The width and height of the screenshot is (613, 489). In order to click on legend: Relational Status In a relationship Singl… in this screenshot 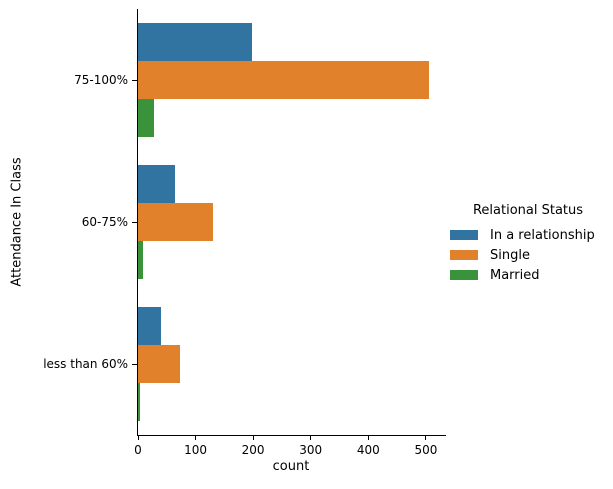, I will do `click(528, 244)`.